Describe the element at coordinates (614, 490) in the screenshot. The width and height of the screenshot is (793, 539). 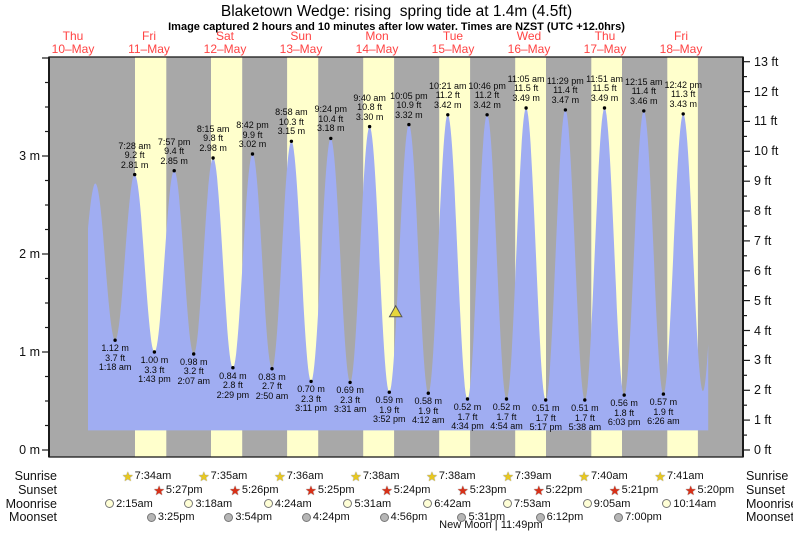
I see `sunset-icon: ★` at that location.